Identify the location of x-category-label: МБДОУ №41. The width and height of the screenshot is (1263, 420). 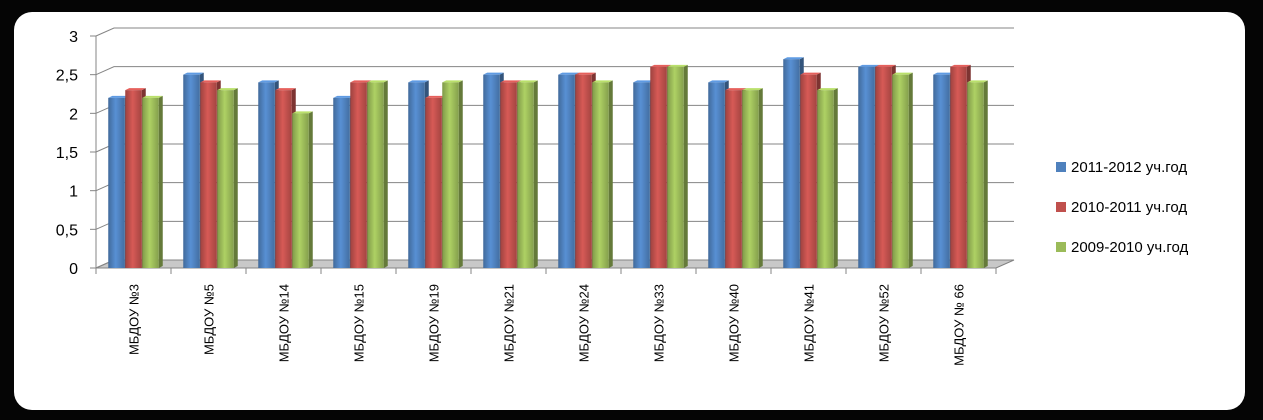
(809, 323).